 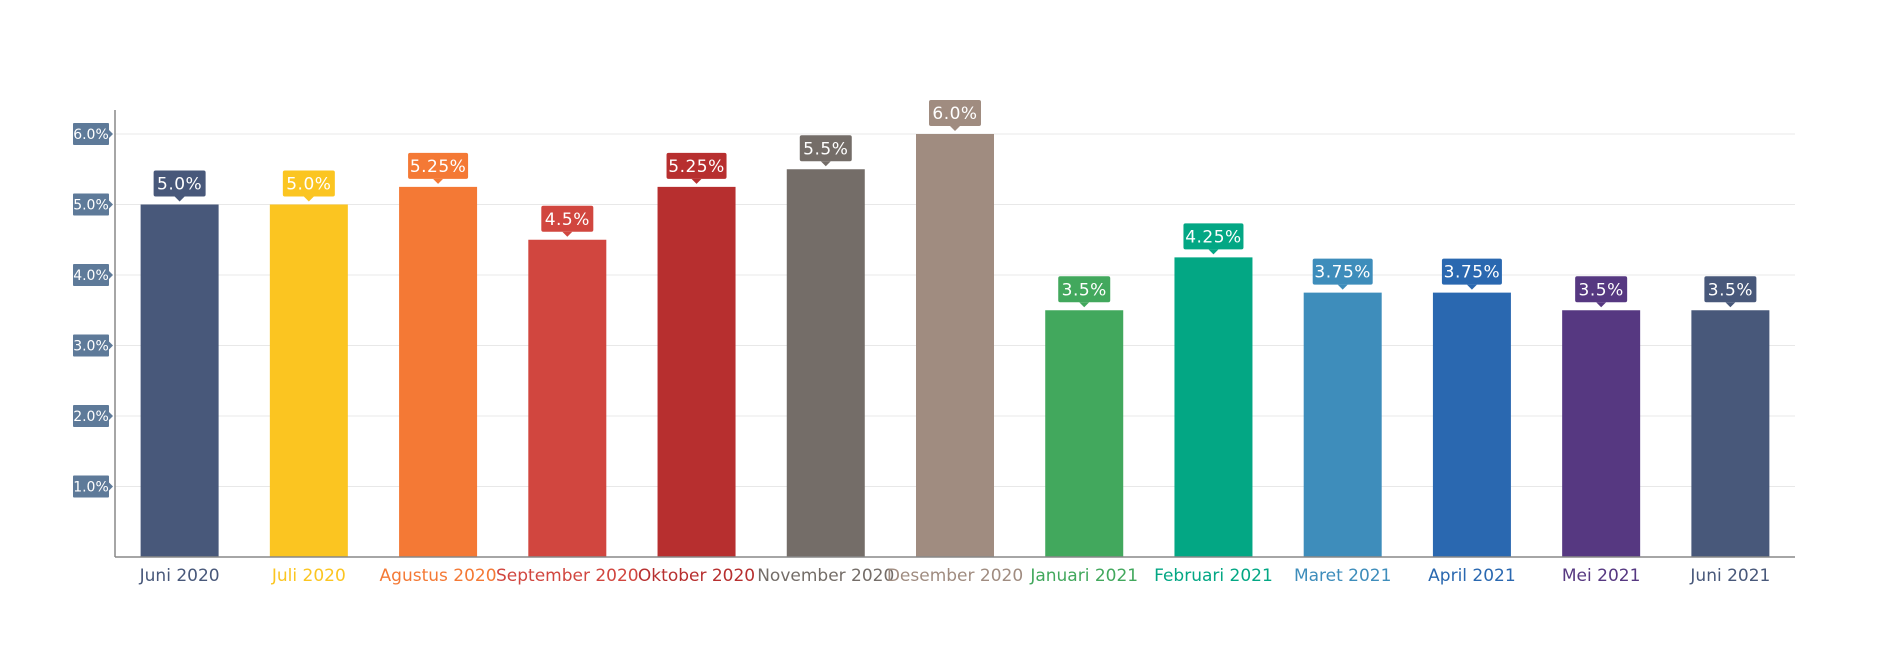 I want to click on value-label: 4.5%, so click(x=567, y=221).